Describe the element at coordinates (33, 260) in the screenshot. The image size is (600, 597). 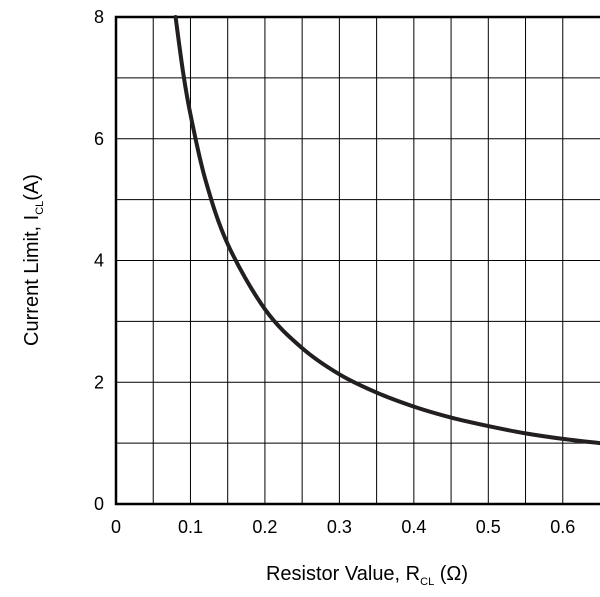
I see `y-axis-label: Current Limit, ICL(A)` at that location.